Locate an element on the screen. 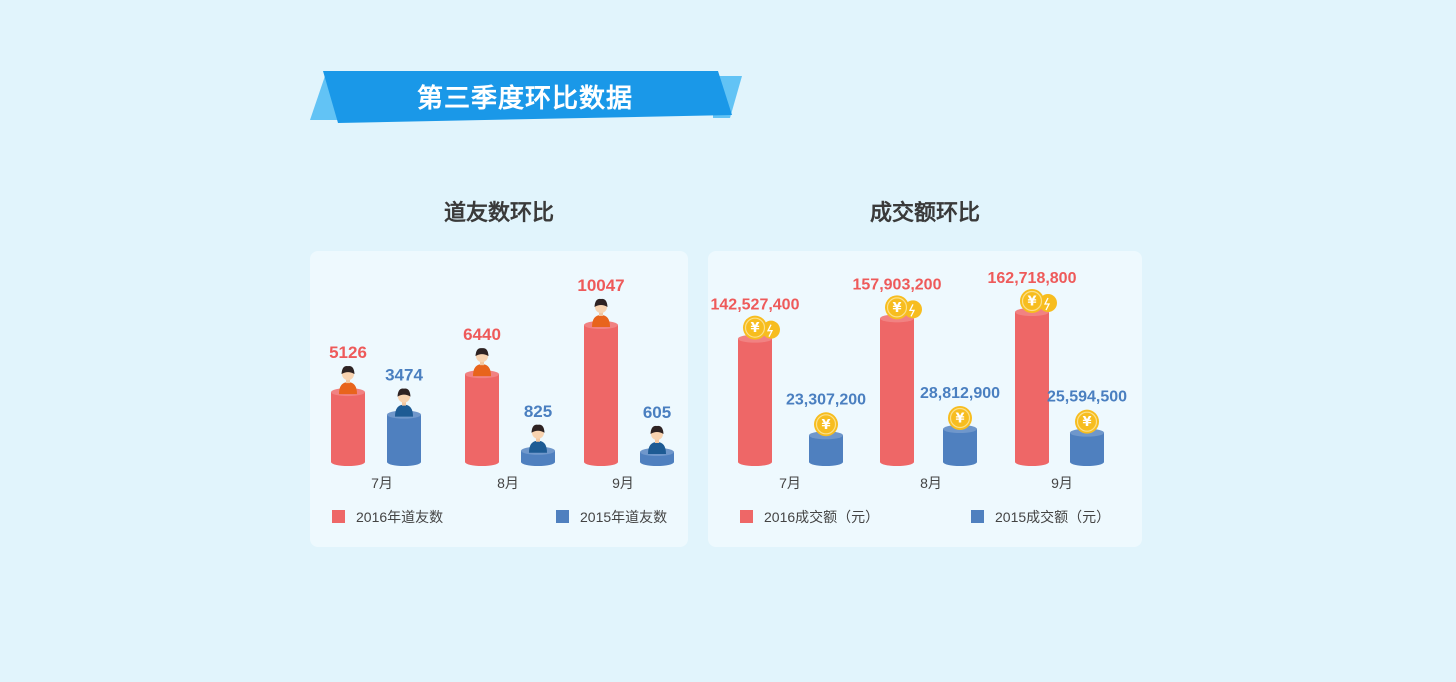  legend-item-2015: 2015成交额（元） is located at coordinates (1040, 517).